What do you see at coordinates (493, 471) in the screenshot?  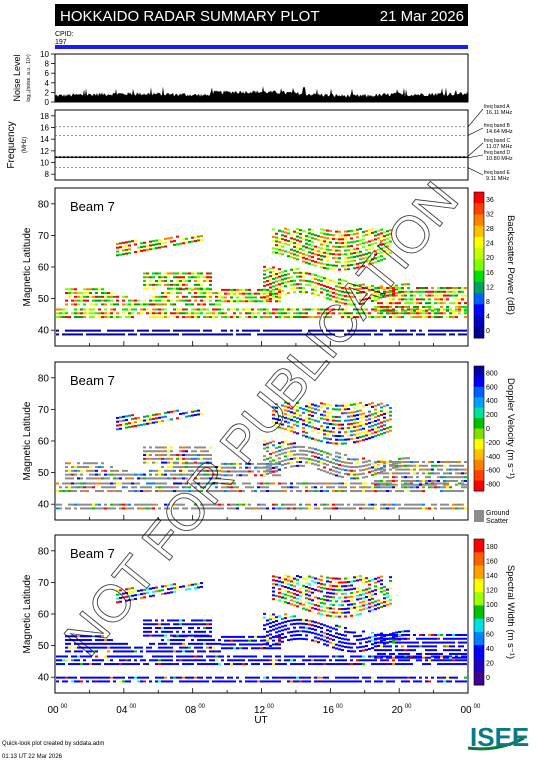 I see `colorbar-tick-label: -600` at bounding box center [493, 471].